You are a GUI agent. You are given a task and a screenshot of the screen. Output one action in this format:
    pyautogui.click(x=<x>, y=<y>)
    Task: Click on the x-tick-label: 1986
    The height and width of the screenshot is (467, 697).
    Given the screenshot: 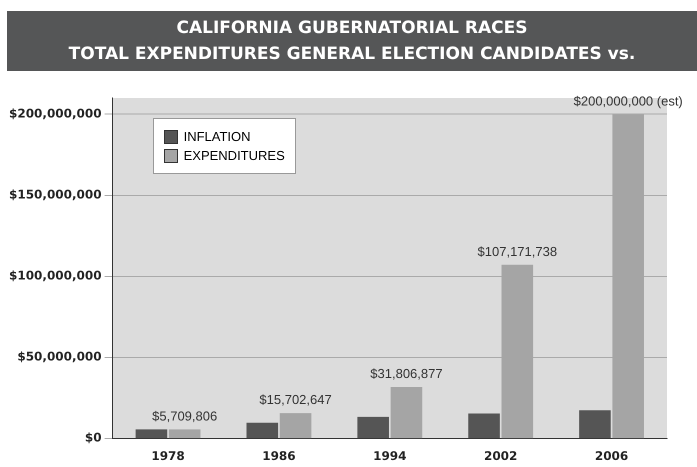 What is the action you would take?
    pyautogui.click(x=279, y=455)
    